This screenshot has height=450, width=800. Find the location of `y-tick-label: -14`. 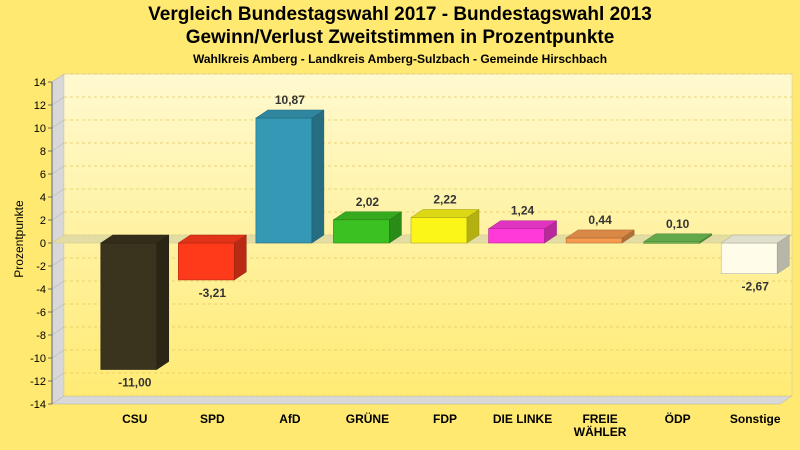

y-tick-label: -14 is located at coordinates (38, 405).